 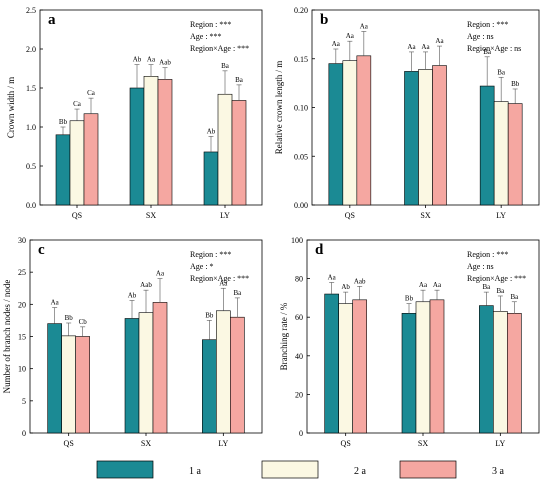 I want to click on legend-swatch, so click(x=125, y=469).